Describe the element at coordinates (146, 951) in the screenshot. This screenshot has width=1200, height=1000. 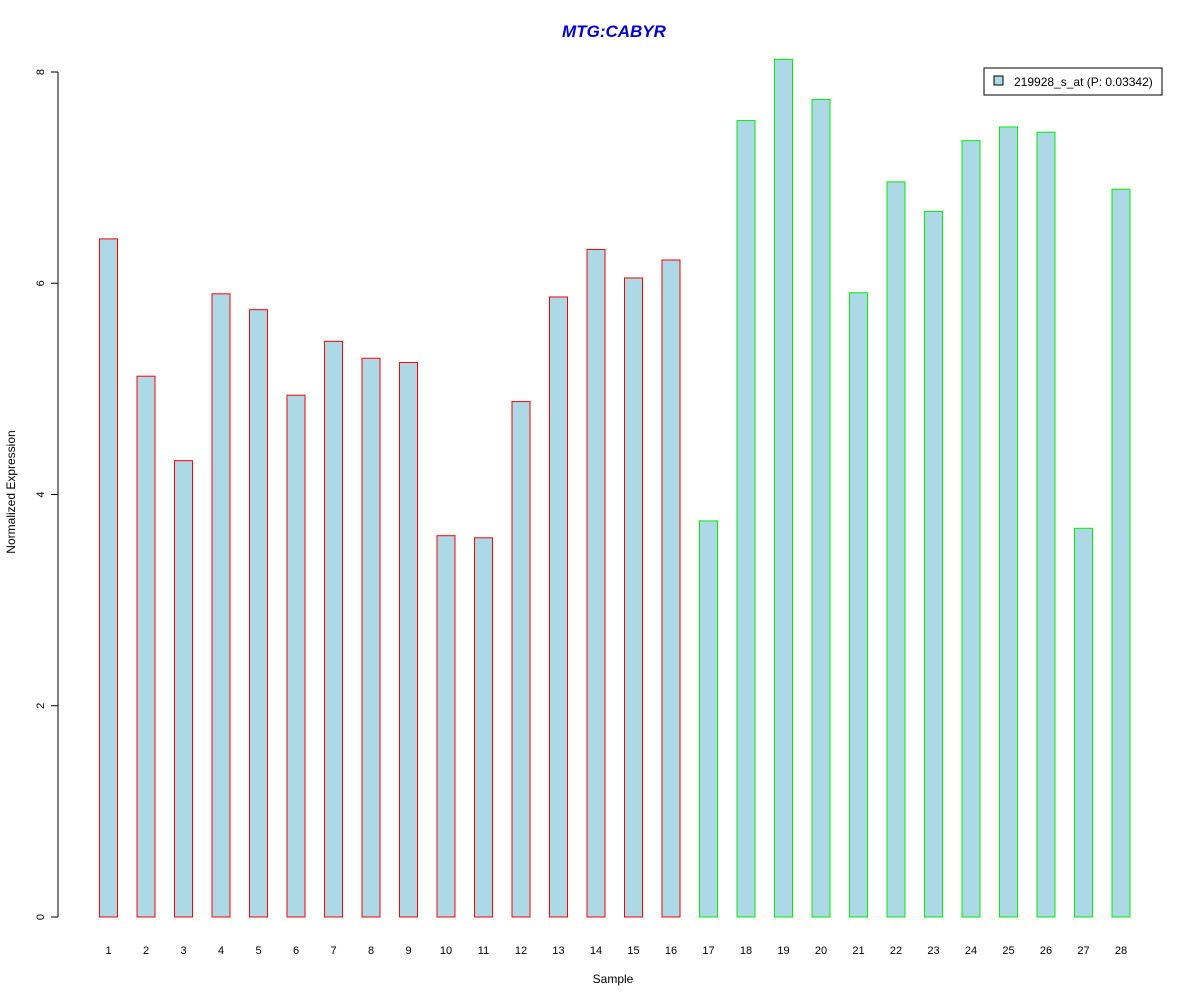
I see `x-tick-label: 2` at that location.